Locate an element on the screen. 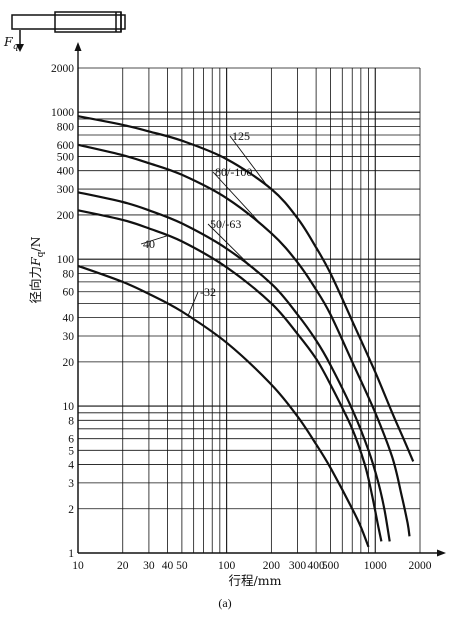 This screenshot has width=450, height=623. y-tick-label: 10 is located at coordinates (69, 407).